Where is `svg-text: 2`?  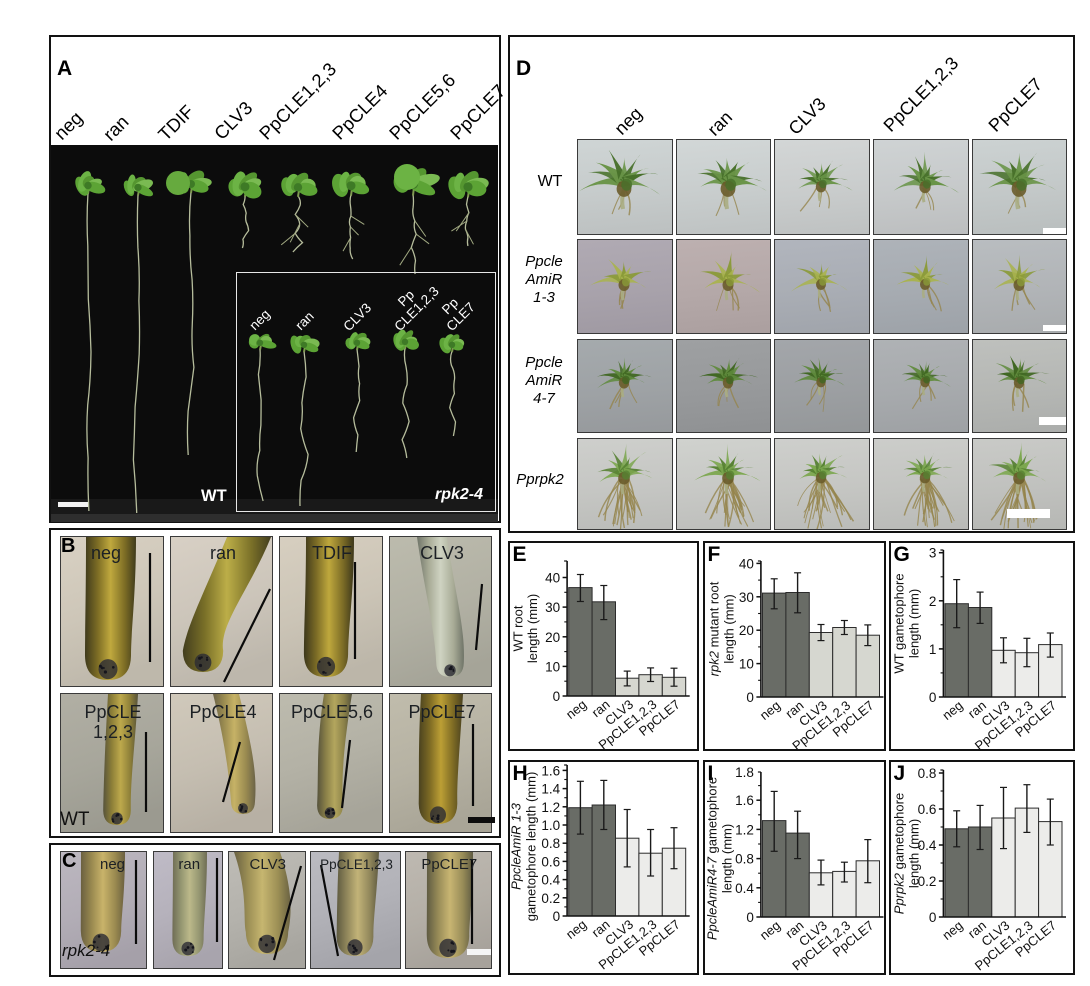 svg-text: 2 is located at coordinates (932, 601).